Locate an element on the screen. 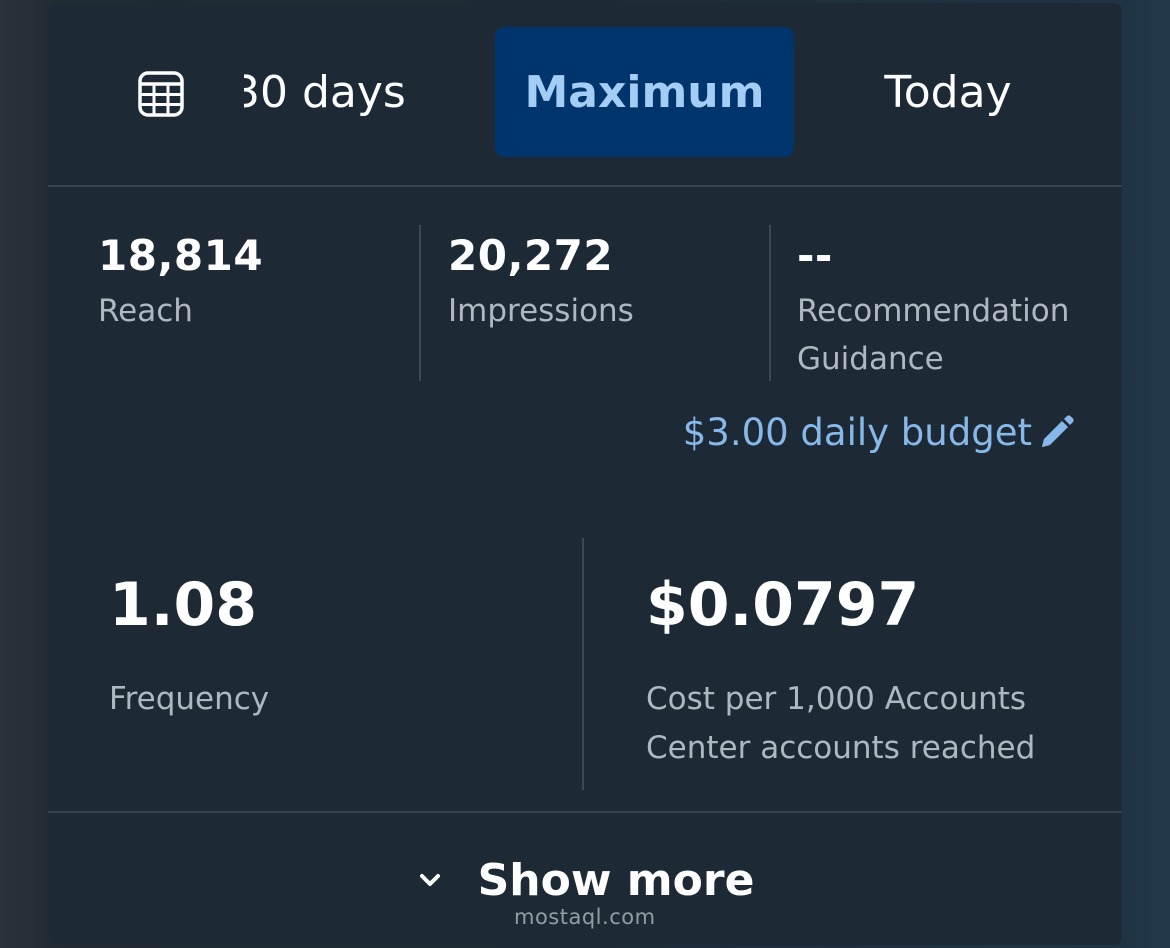  cost-per-1000-label-line2: Center accounts reached is located at coordinates (841, 748).